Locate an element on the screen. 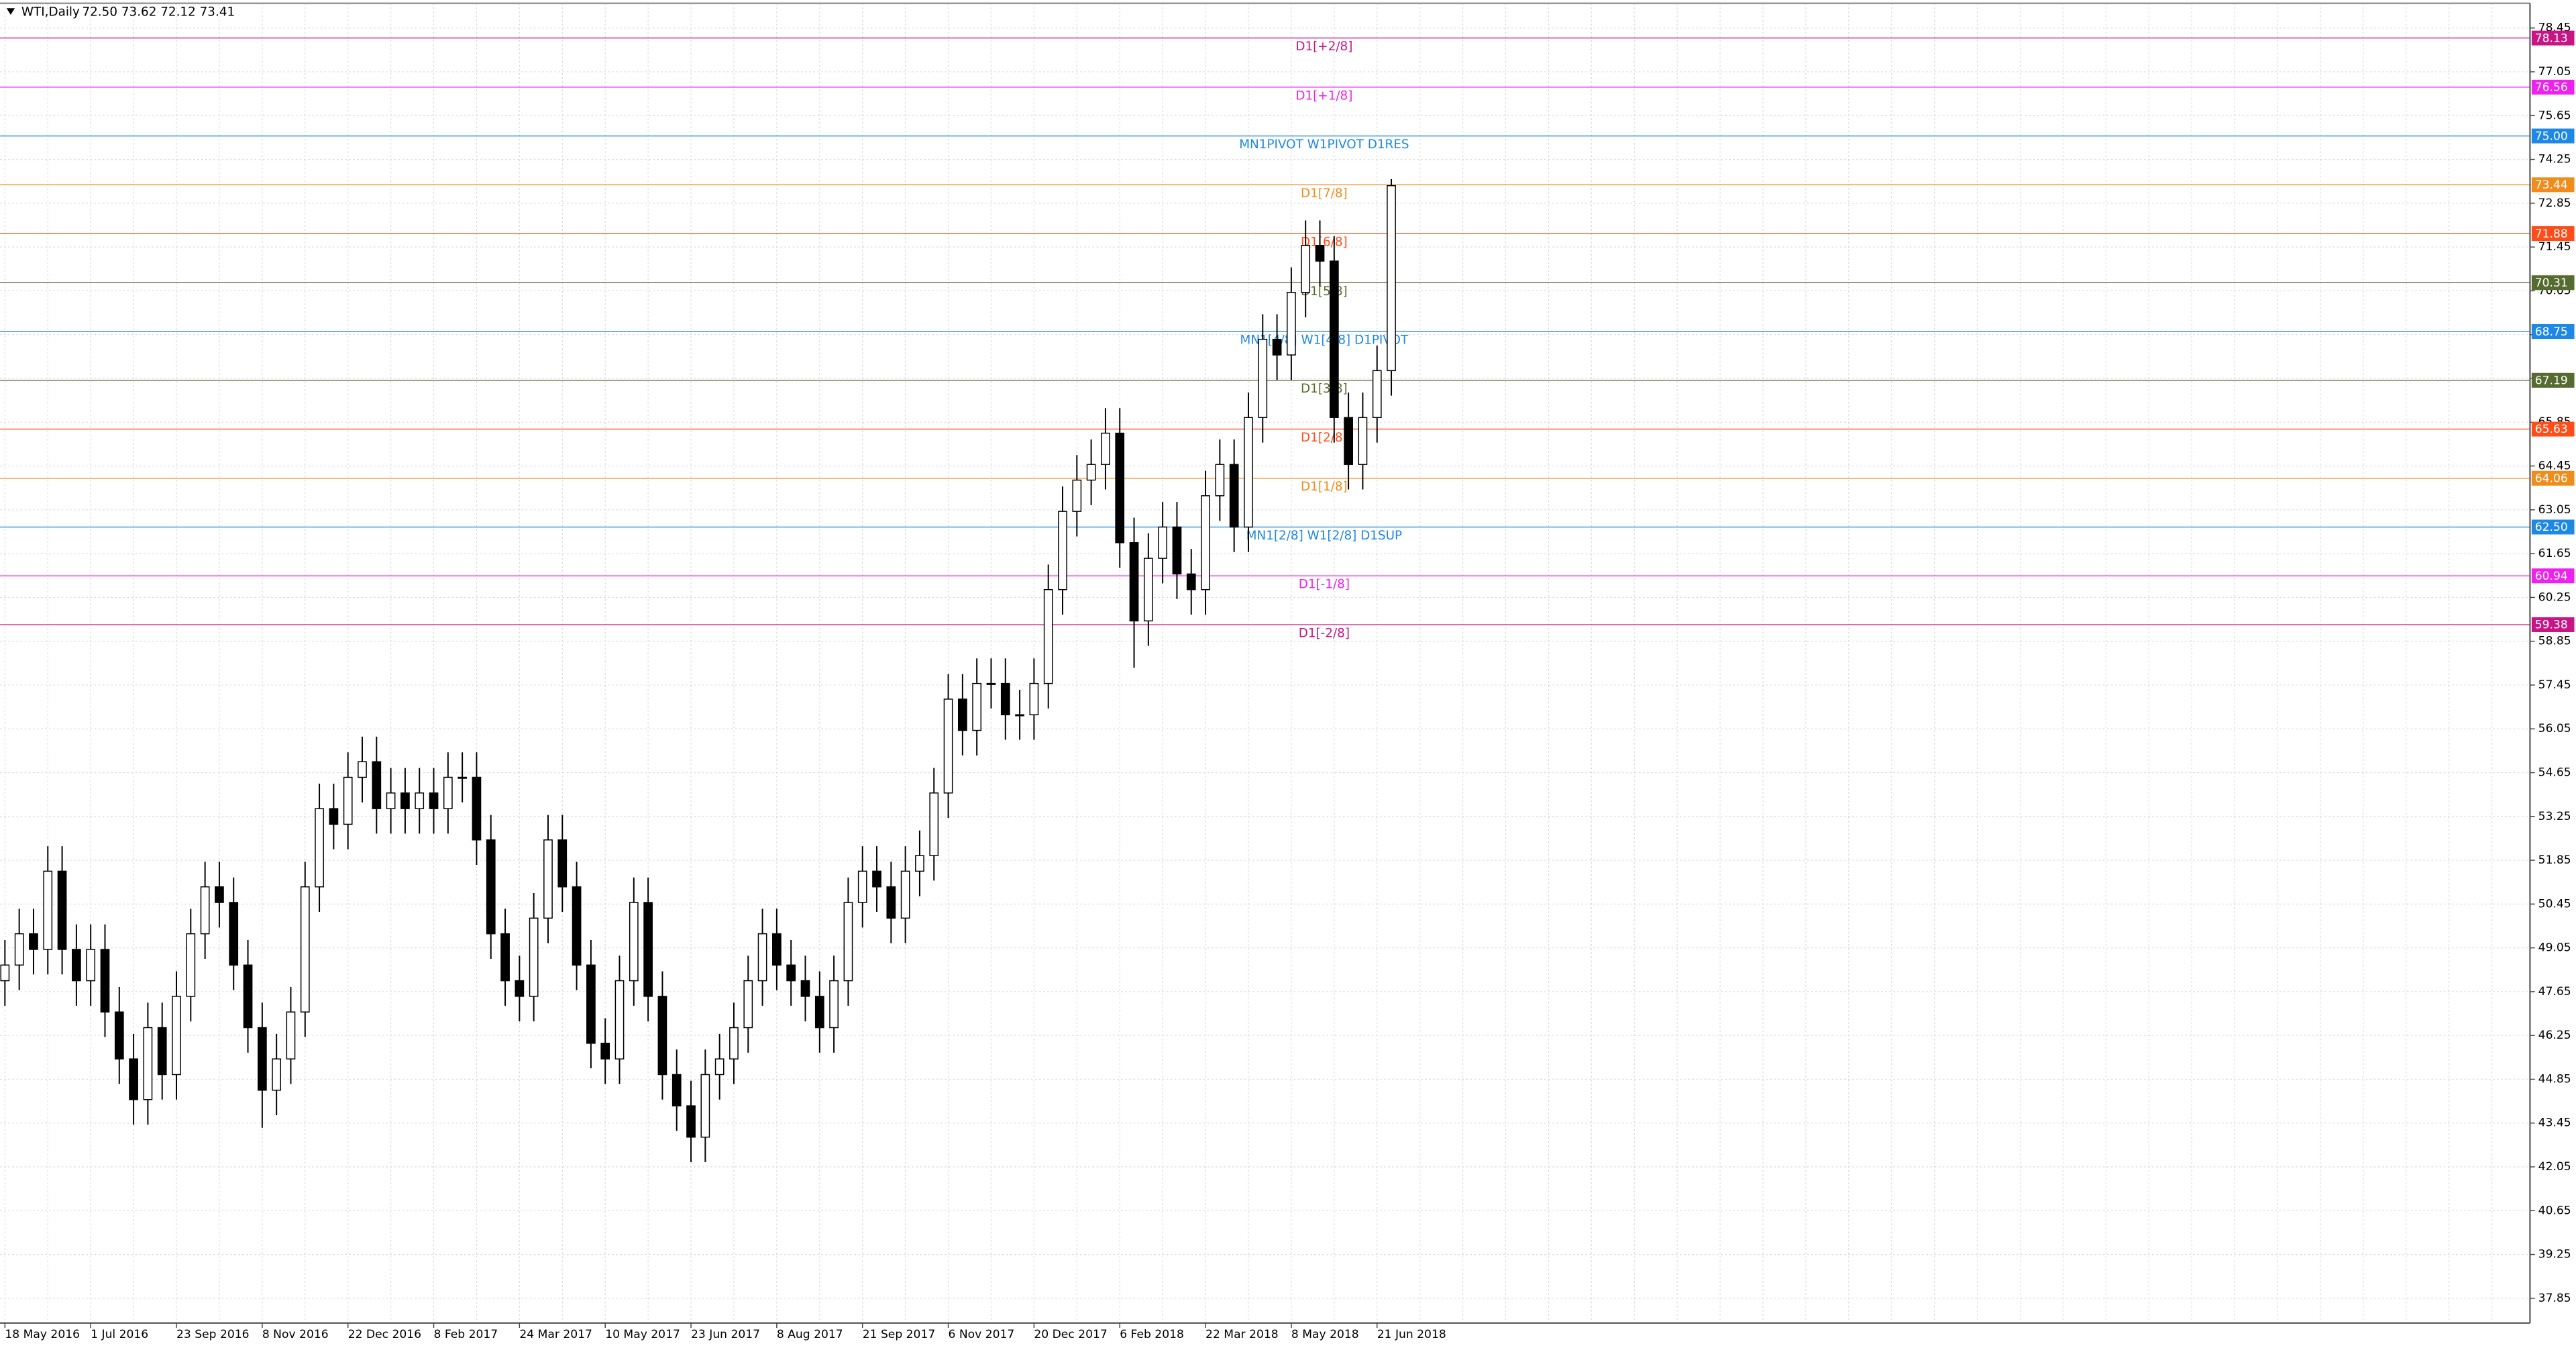 The height and width of the screenshot is (1346, 2576). price-box-label: 75.00 is located at coordinates (2551, 136).